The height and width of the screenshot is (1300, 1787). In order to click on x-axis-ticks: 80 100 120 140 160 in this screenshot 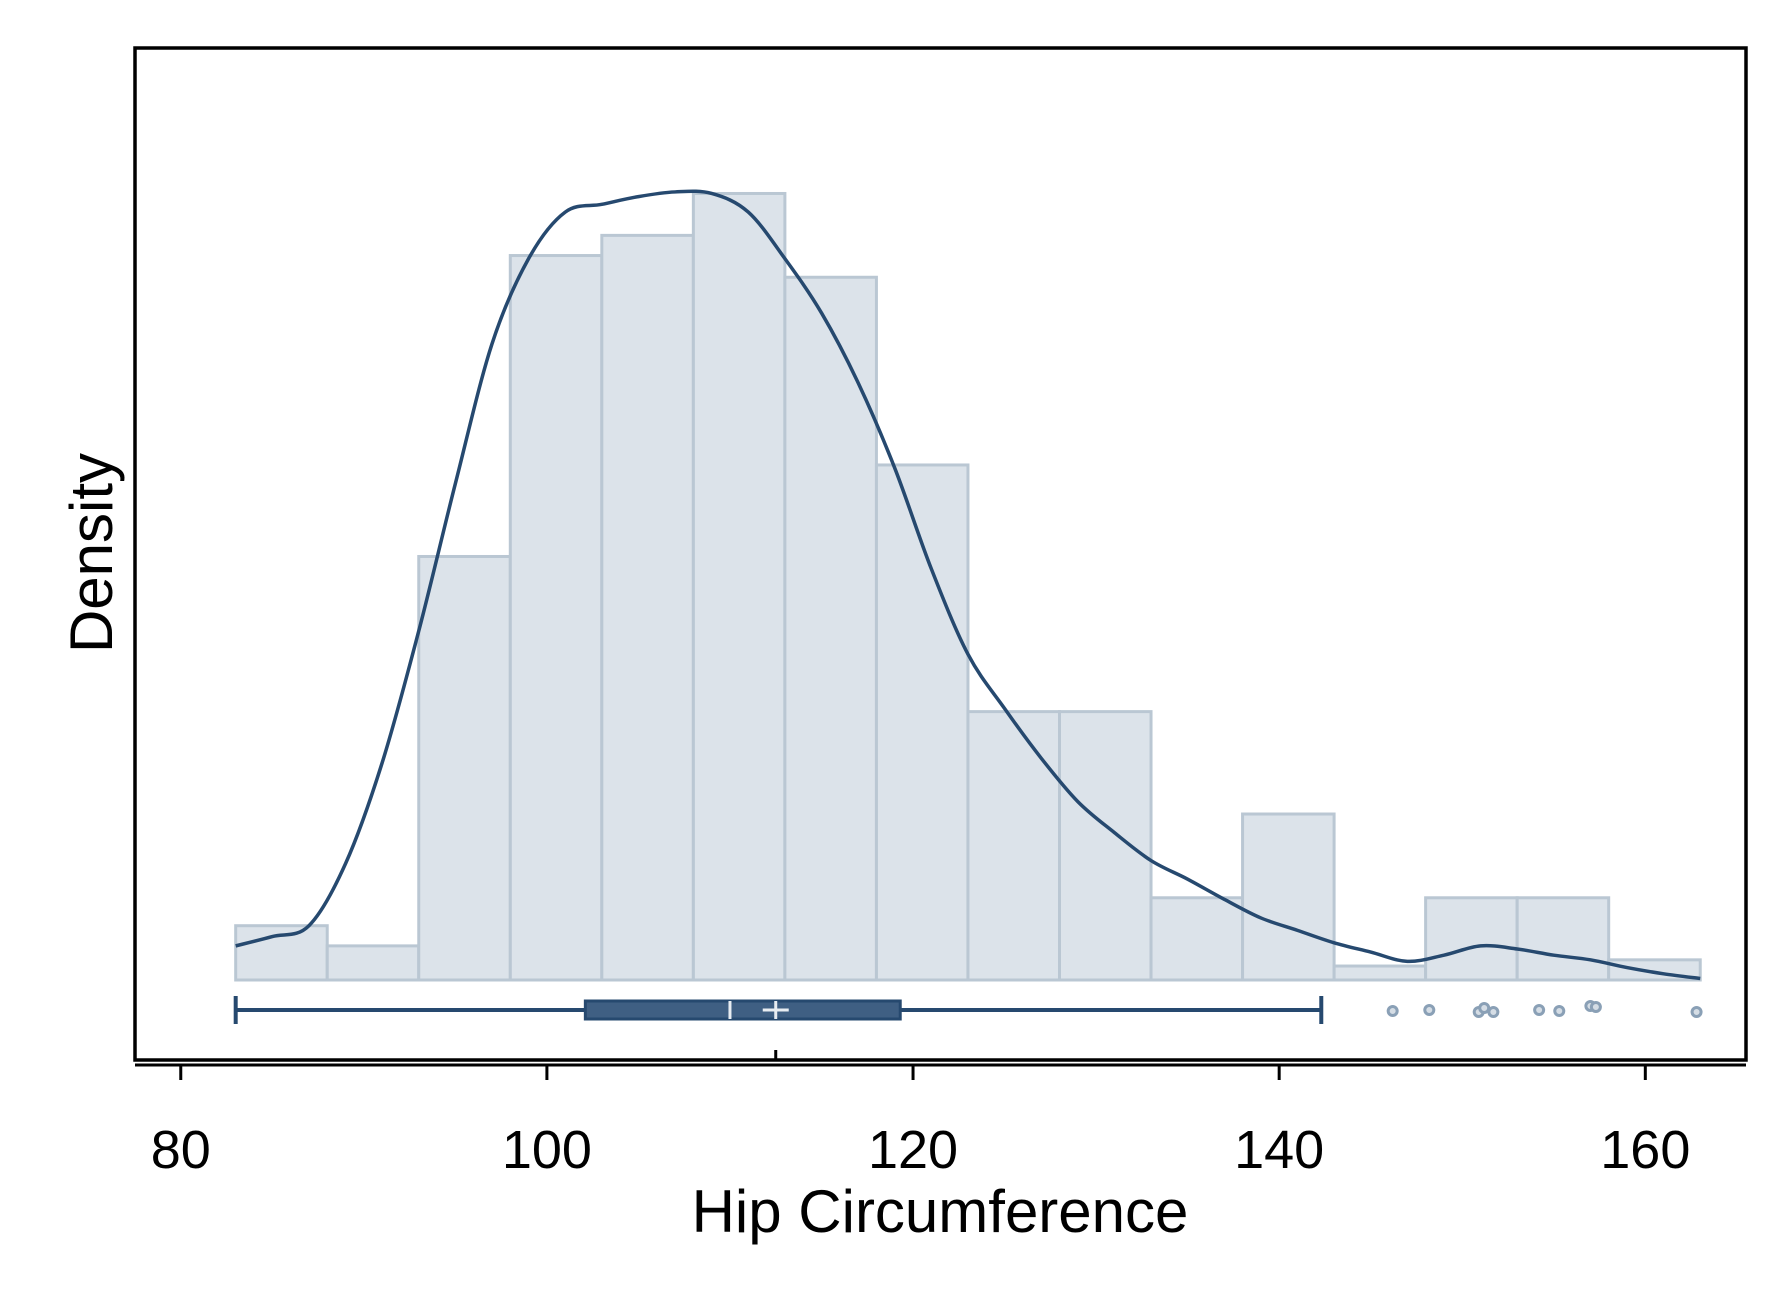, I will do `click(920, 1115)`.